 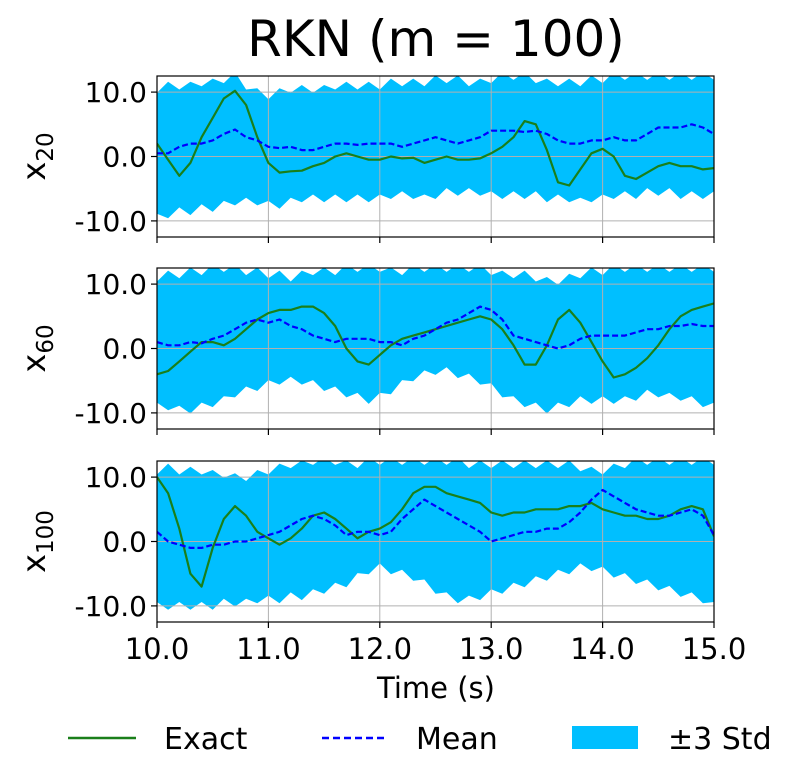 I want to click on y-axis-label: x60, so click(x=37, y=348).